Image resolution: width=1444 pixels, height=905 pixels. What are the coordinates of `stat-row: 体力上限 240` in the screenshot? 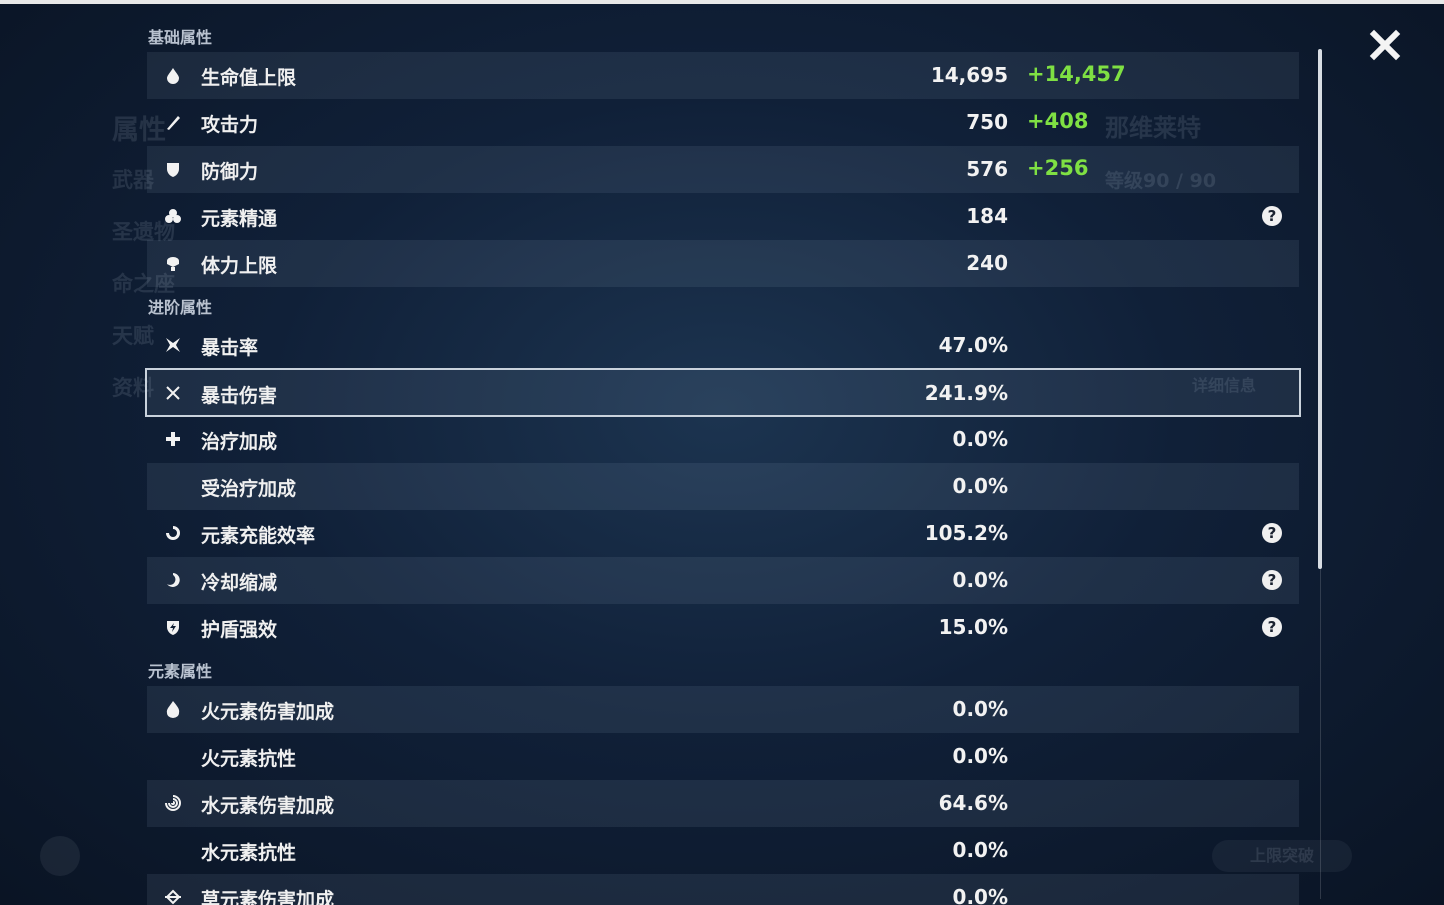 It's located at (723, 263).